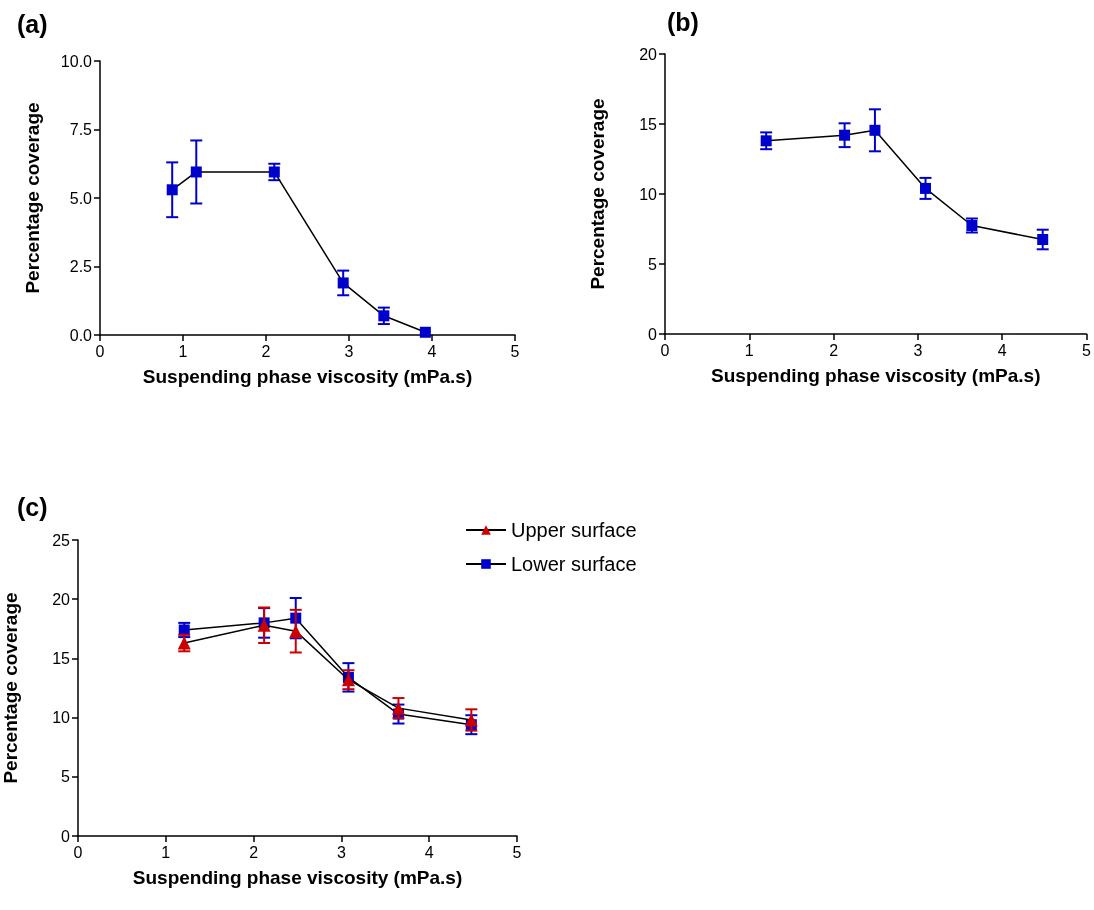 The width and height of the screenshot is (1094, 910). I want to click on legend-label: Upper surface, so click(574, 530).